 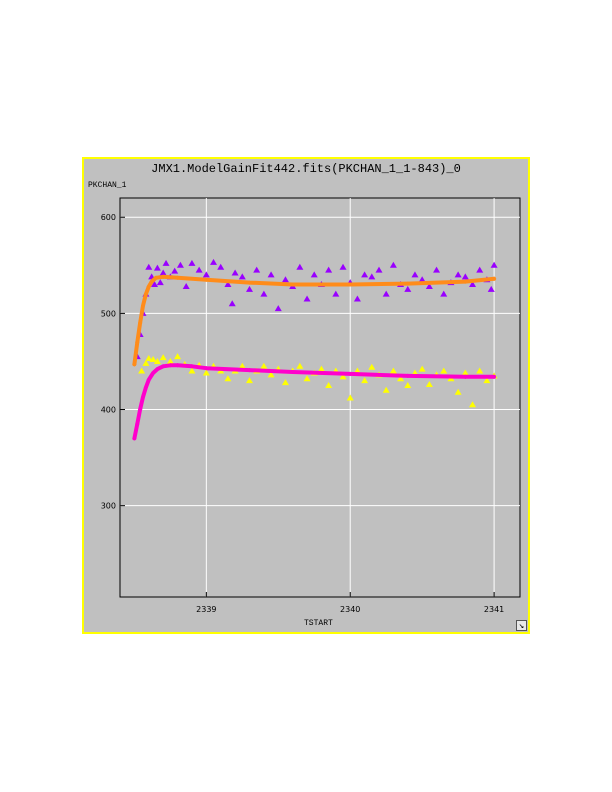 What do you see at coordinates (521, 625) in the screenshot?
I see `resize-arrow-icon: ↘` at bounding box center [521, 625].